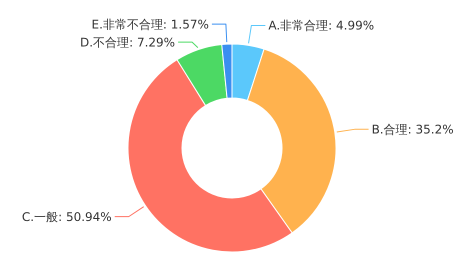 This screenshot has height=278, width=469. Describe the element at coordinates (128, 42) in the screenshot. I see `slice-label: D.不合理: 7.29%` at that location.